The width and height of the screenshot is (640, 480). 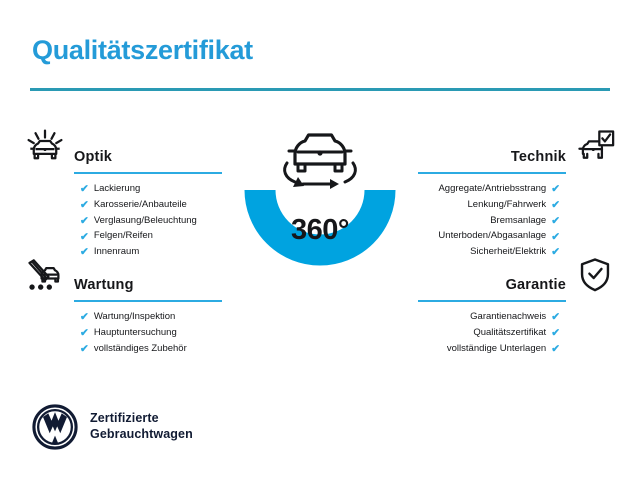 What do you see at coordinates (148, 301) in the screenshot?
I see `section-wartung-divider` at bounding box center [148, 301].